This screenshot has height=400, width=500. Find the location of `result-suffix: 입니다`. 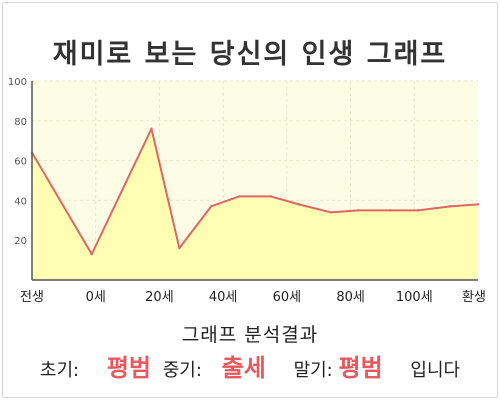

result-suffix: 입니다 is located at coordinates (435, 370).